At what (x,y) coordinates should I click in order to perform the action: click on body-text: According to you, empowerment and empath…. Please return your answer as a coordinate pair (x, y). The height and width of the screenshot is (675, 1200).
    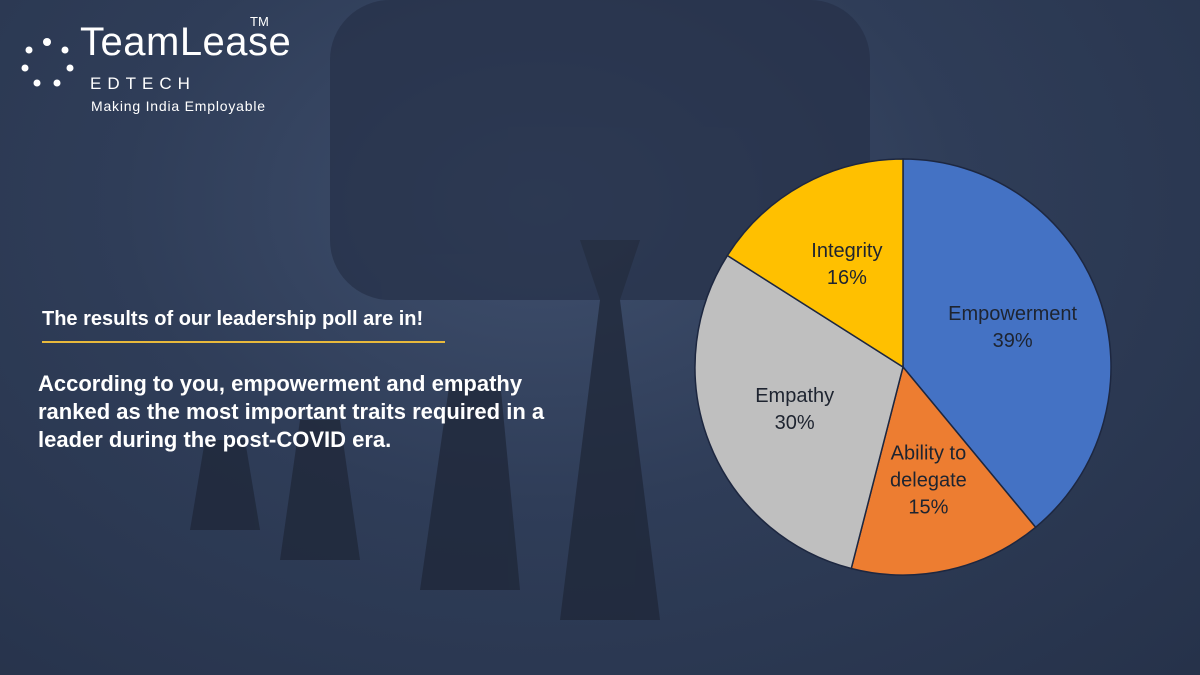
    Looking at the image, I should click on (291, 411).